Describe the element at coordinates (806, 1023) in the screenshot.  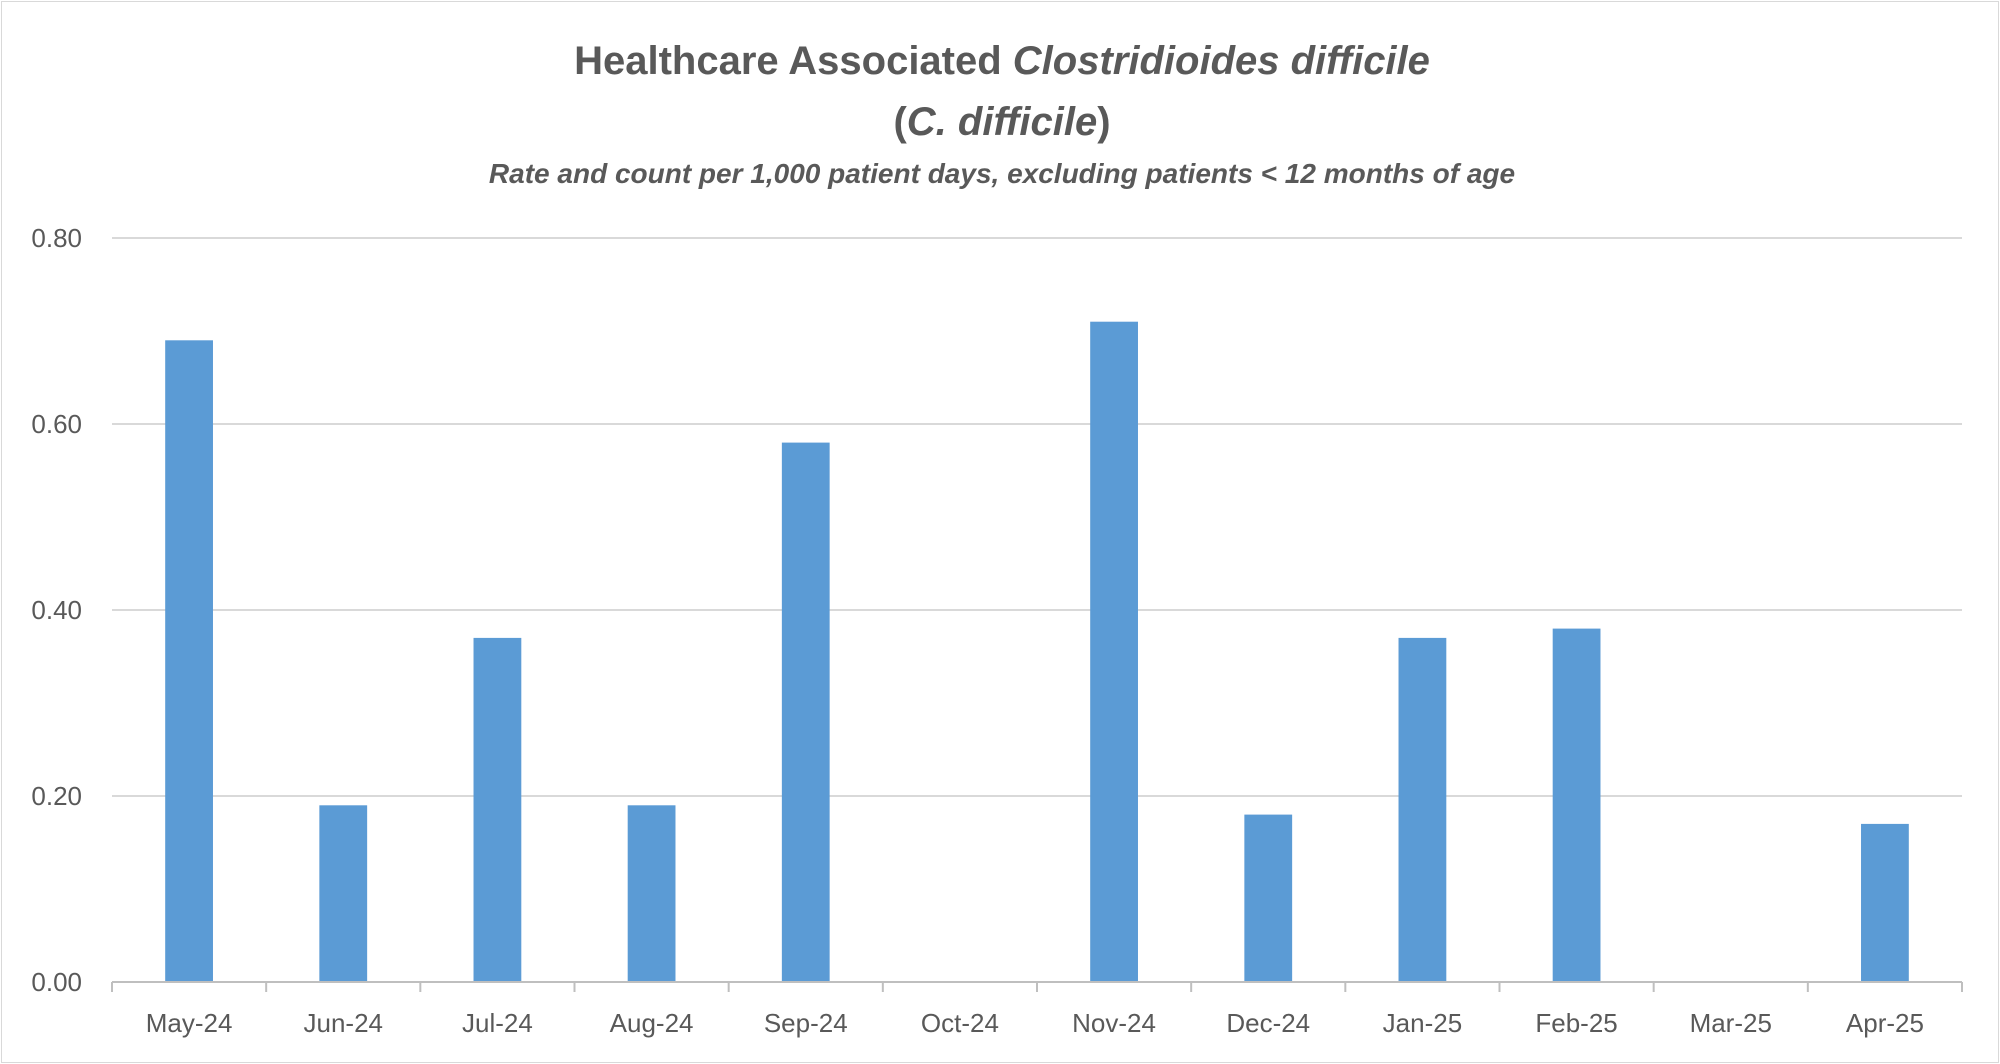
I see `x-tick-label: Sep-24` at that location.